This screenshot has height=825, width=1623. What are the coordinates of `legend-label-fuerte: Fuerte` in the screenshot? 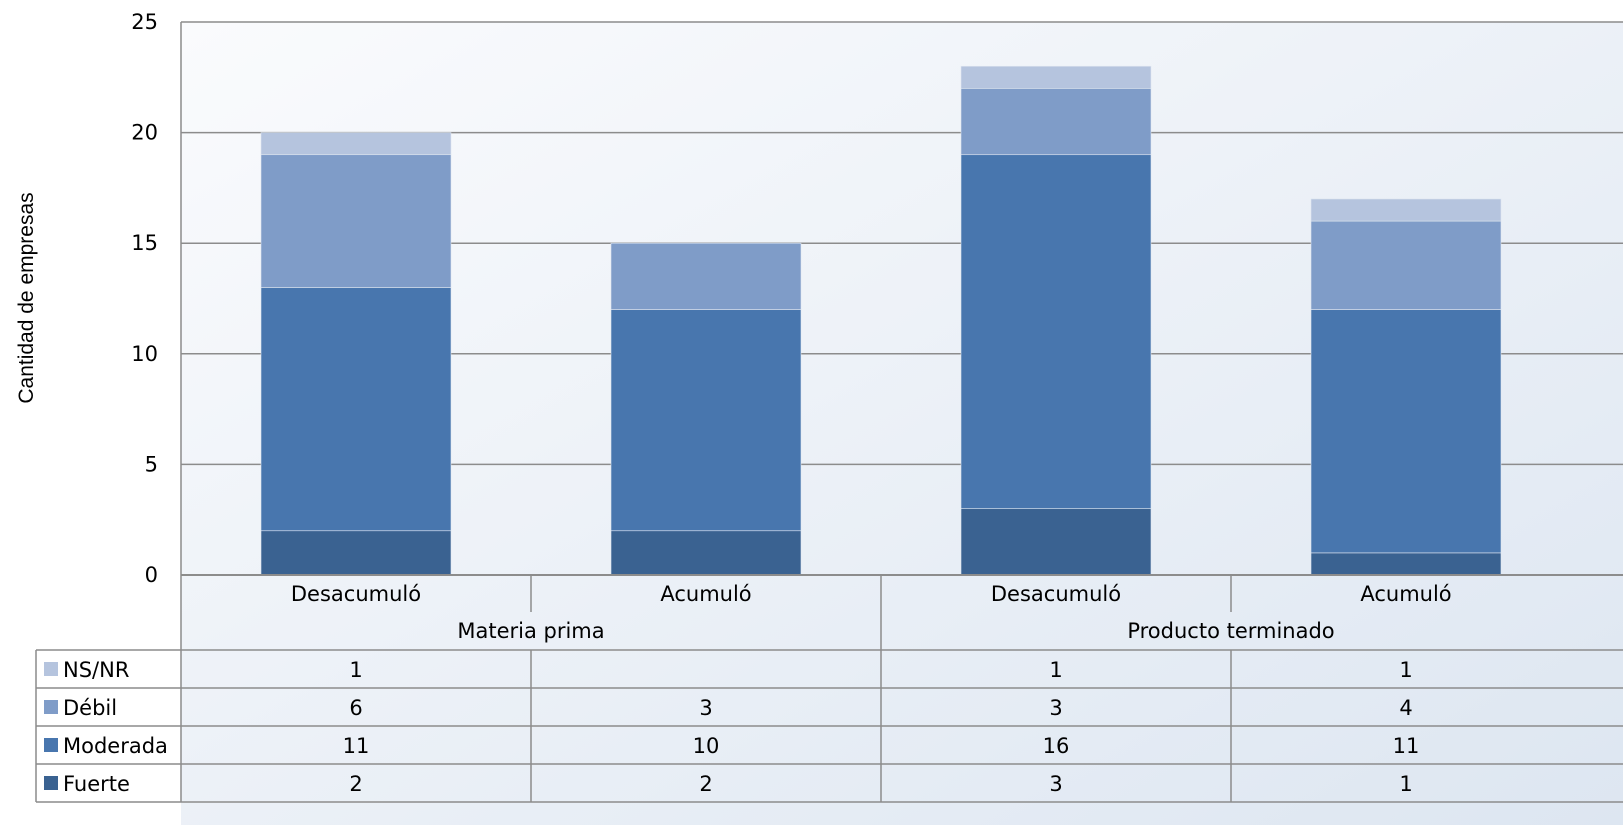 It's located at (96, 784).